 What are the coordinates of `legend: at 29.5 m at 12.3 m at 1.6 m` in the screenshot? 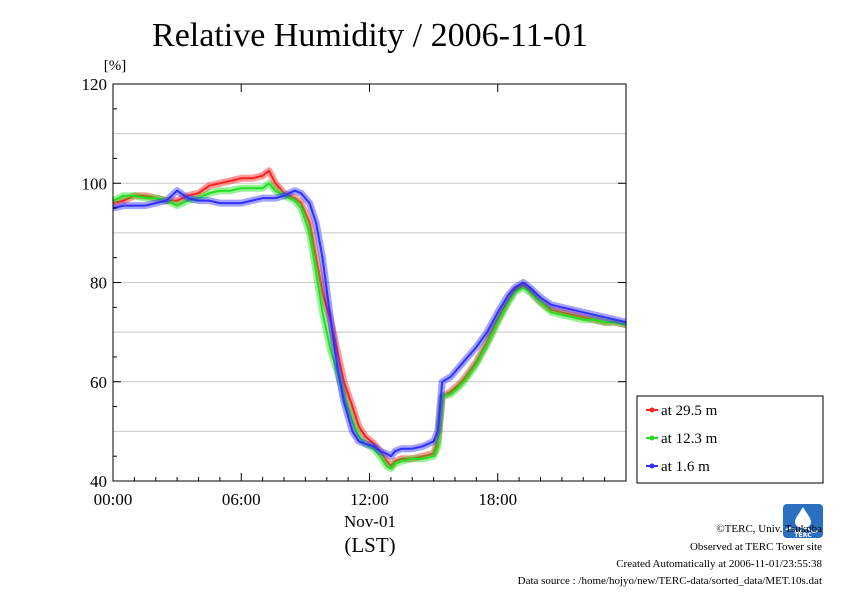 It's located at (730, 439).